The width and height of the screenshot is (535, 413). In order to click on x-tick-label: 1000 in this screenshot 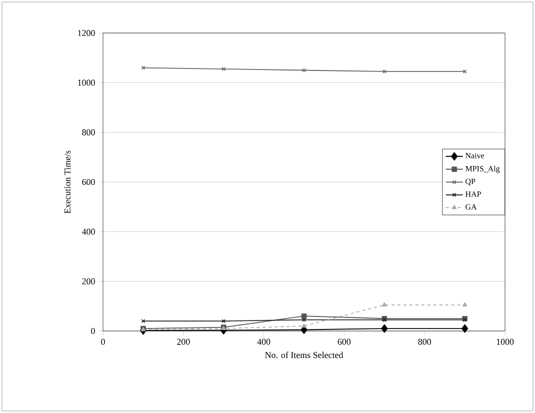, I will do `click(505, 341)`.